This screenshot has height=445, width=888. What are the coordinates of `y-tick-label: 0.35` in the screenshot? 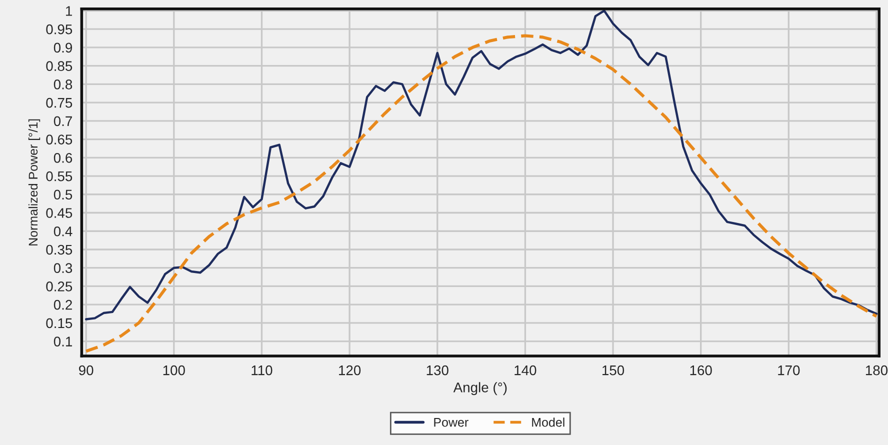 It's located at (59, 249).